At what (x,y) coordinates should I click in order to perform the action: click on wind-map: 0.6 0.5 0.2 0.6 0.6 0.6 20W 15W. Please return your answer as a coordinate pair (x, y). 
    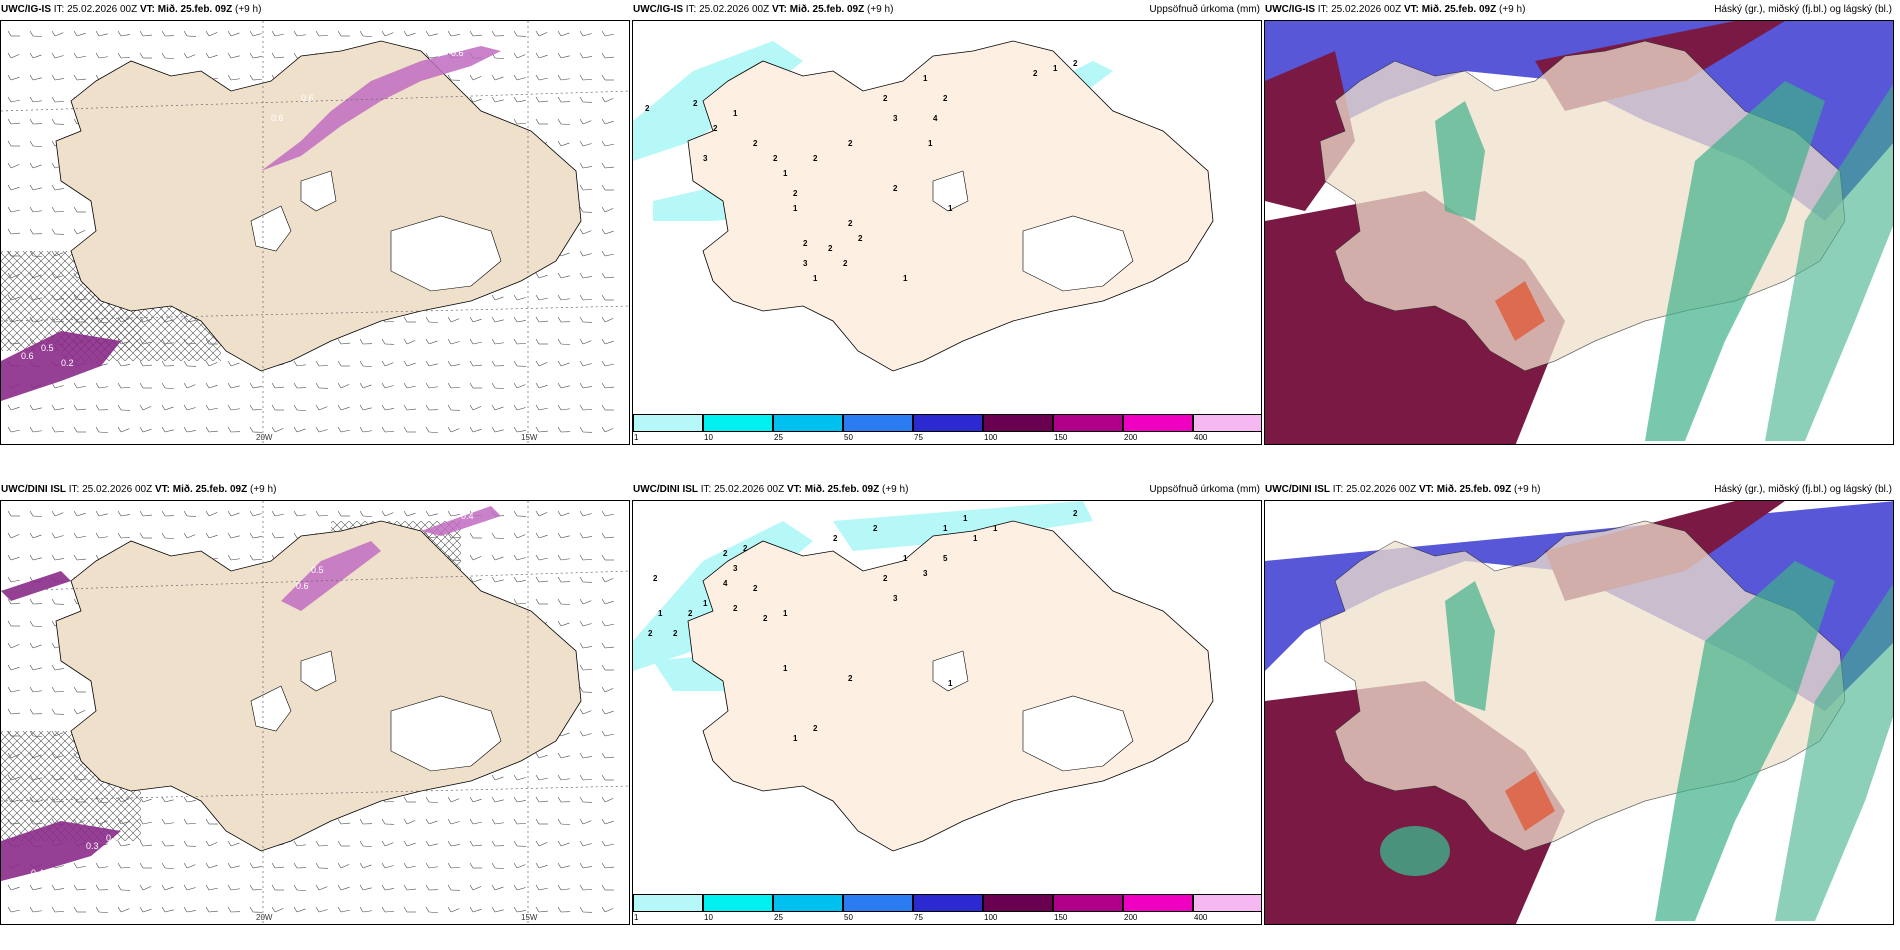
    Looking at the image, I should click on (315, 232).